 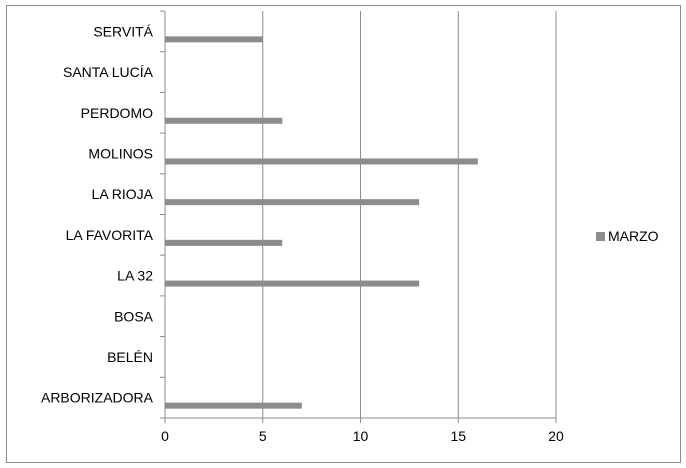 What do you see at coordinates (120, 153) in the screenshot?
I see `category-label: MOLINOS` at bounding box center [120, 153].